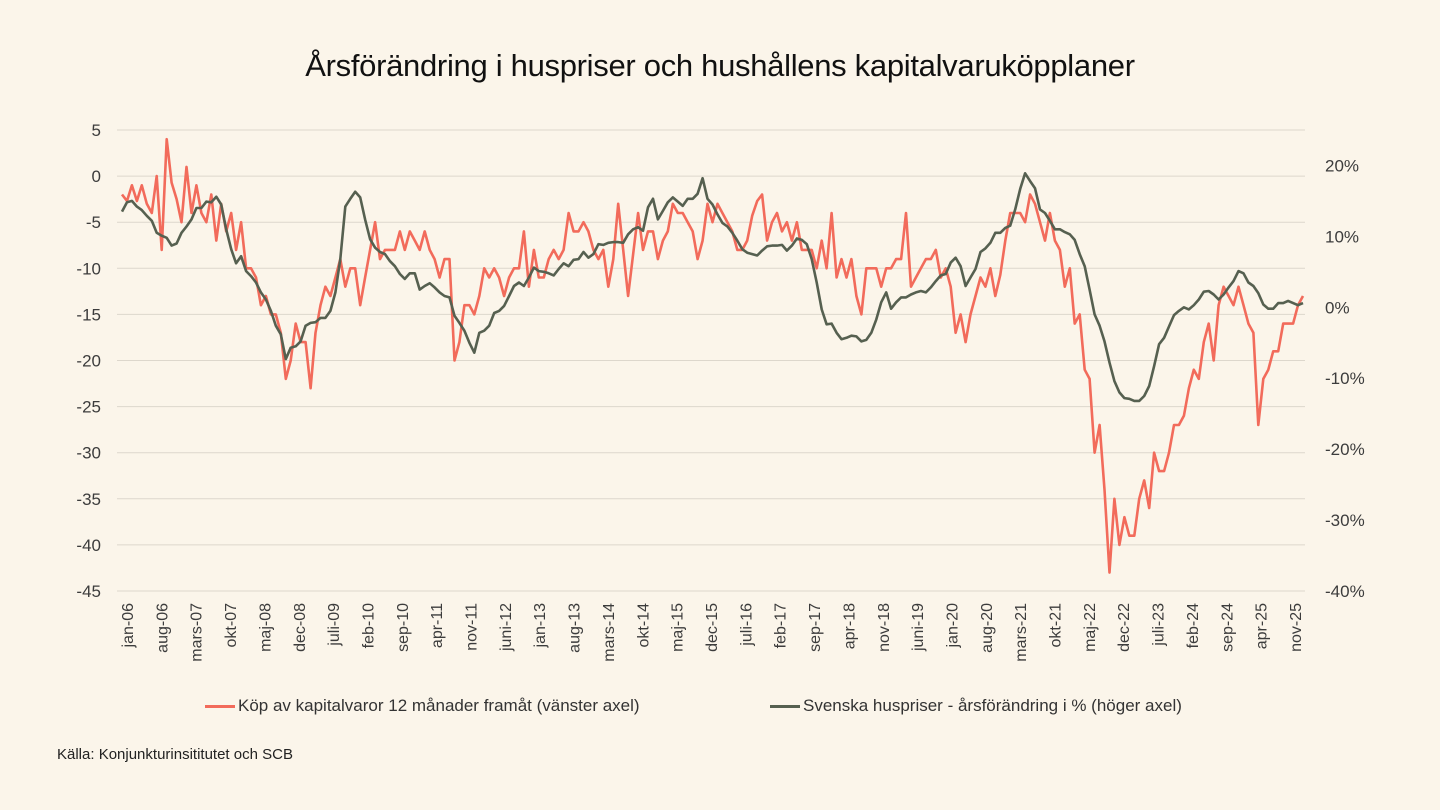  I want to click on x-tick-label: apr-25, so click(1262, 626).